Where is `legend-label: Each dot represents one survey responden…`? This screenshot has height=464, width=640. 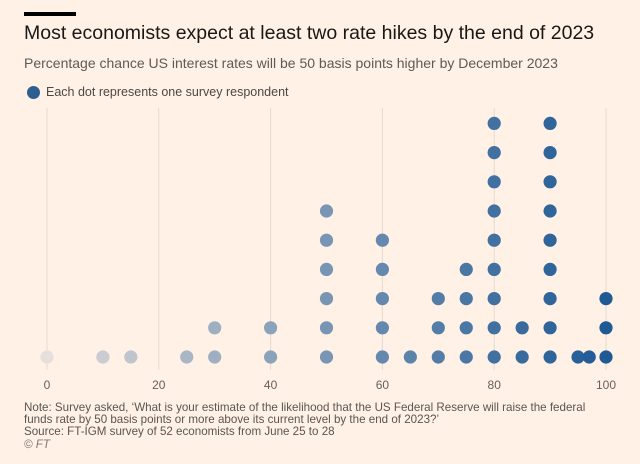 legend-label: Each dot represents one survey responden… is located at coordinates (167, 92).